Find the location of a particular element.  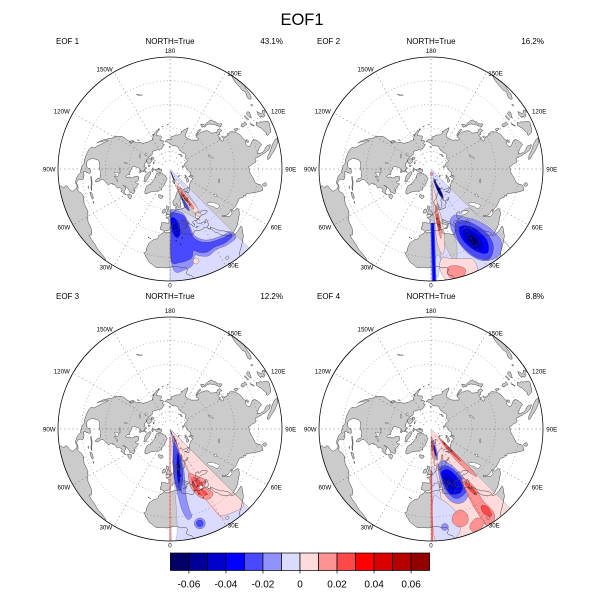

svg-text: 0.04 is located at coordinates (374, 585).